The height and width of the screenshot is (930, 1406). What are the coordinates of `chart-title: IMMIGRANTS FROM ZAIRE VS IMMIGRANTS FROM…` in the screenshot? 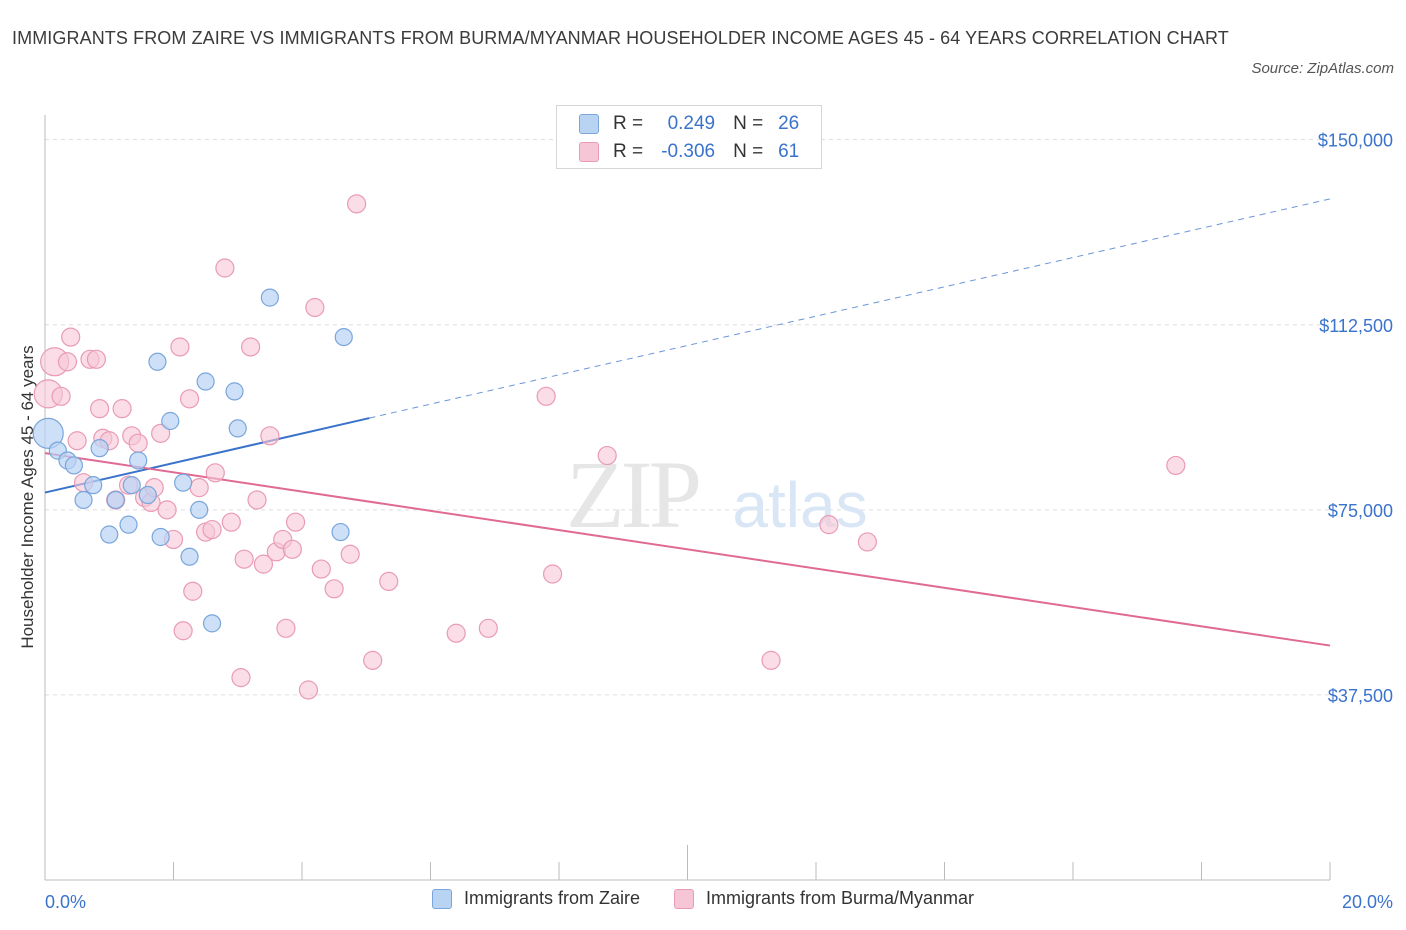 It's located at (620, 38).